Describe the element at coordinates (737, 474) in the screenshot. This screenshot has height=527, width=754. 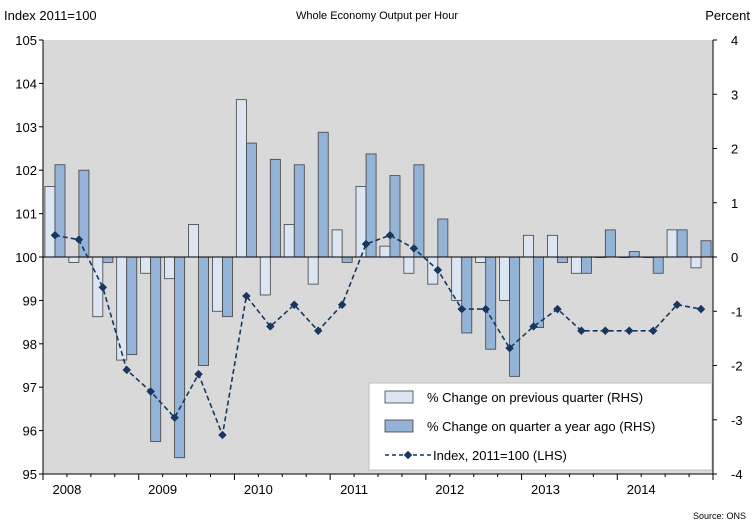
I see `right-tick-label-0: -4` at that location.